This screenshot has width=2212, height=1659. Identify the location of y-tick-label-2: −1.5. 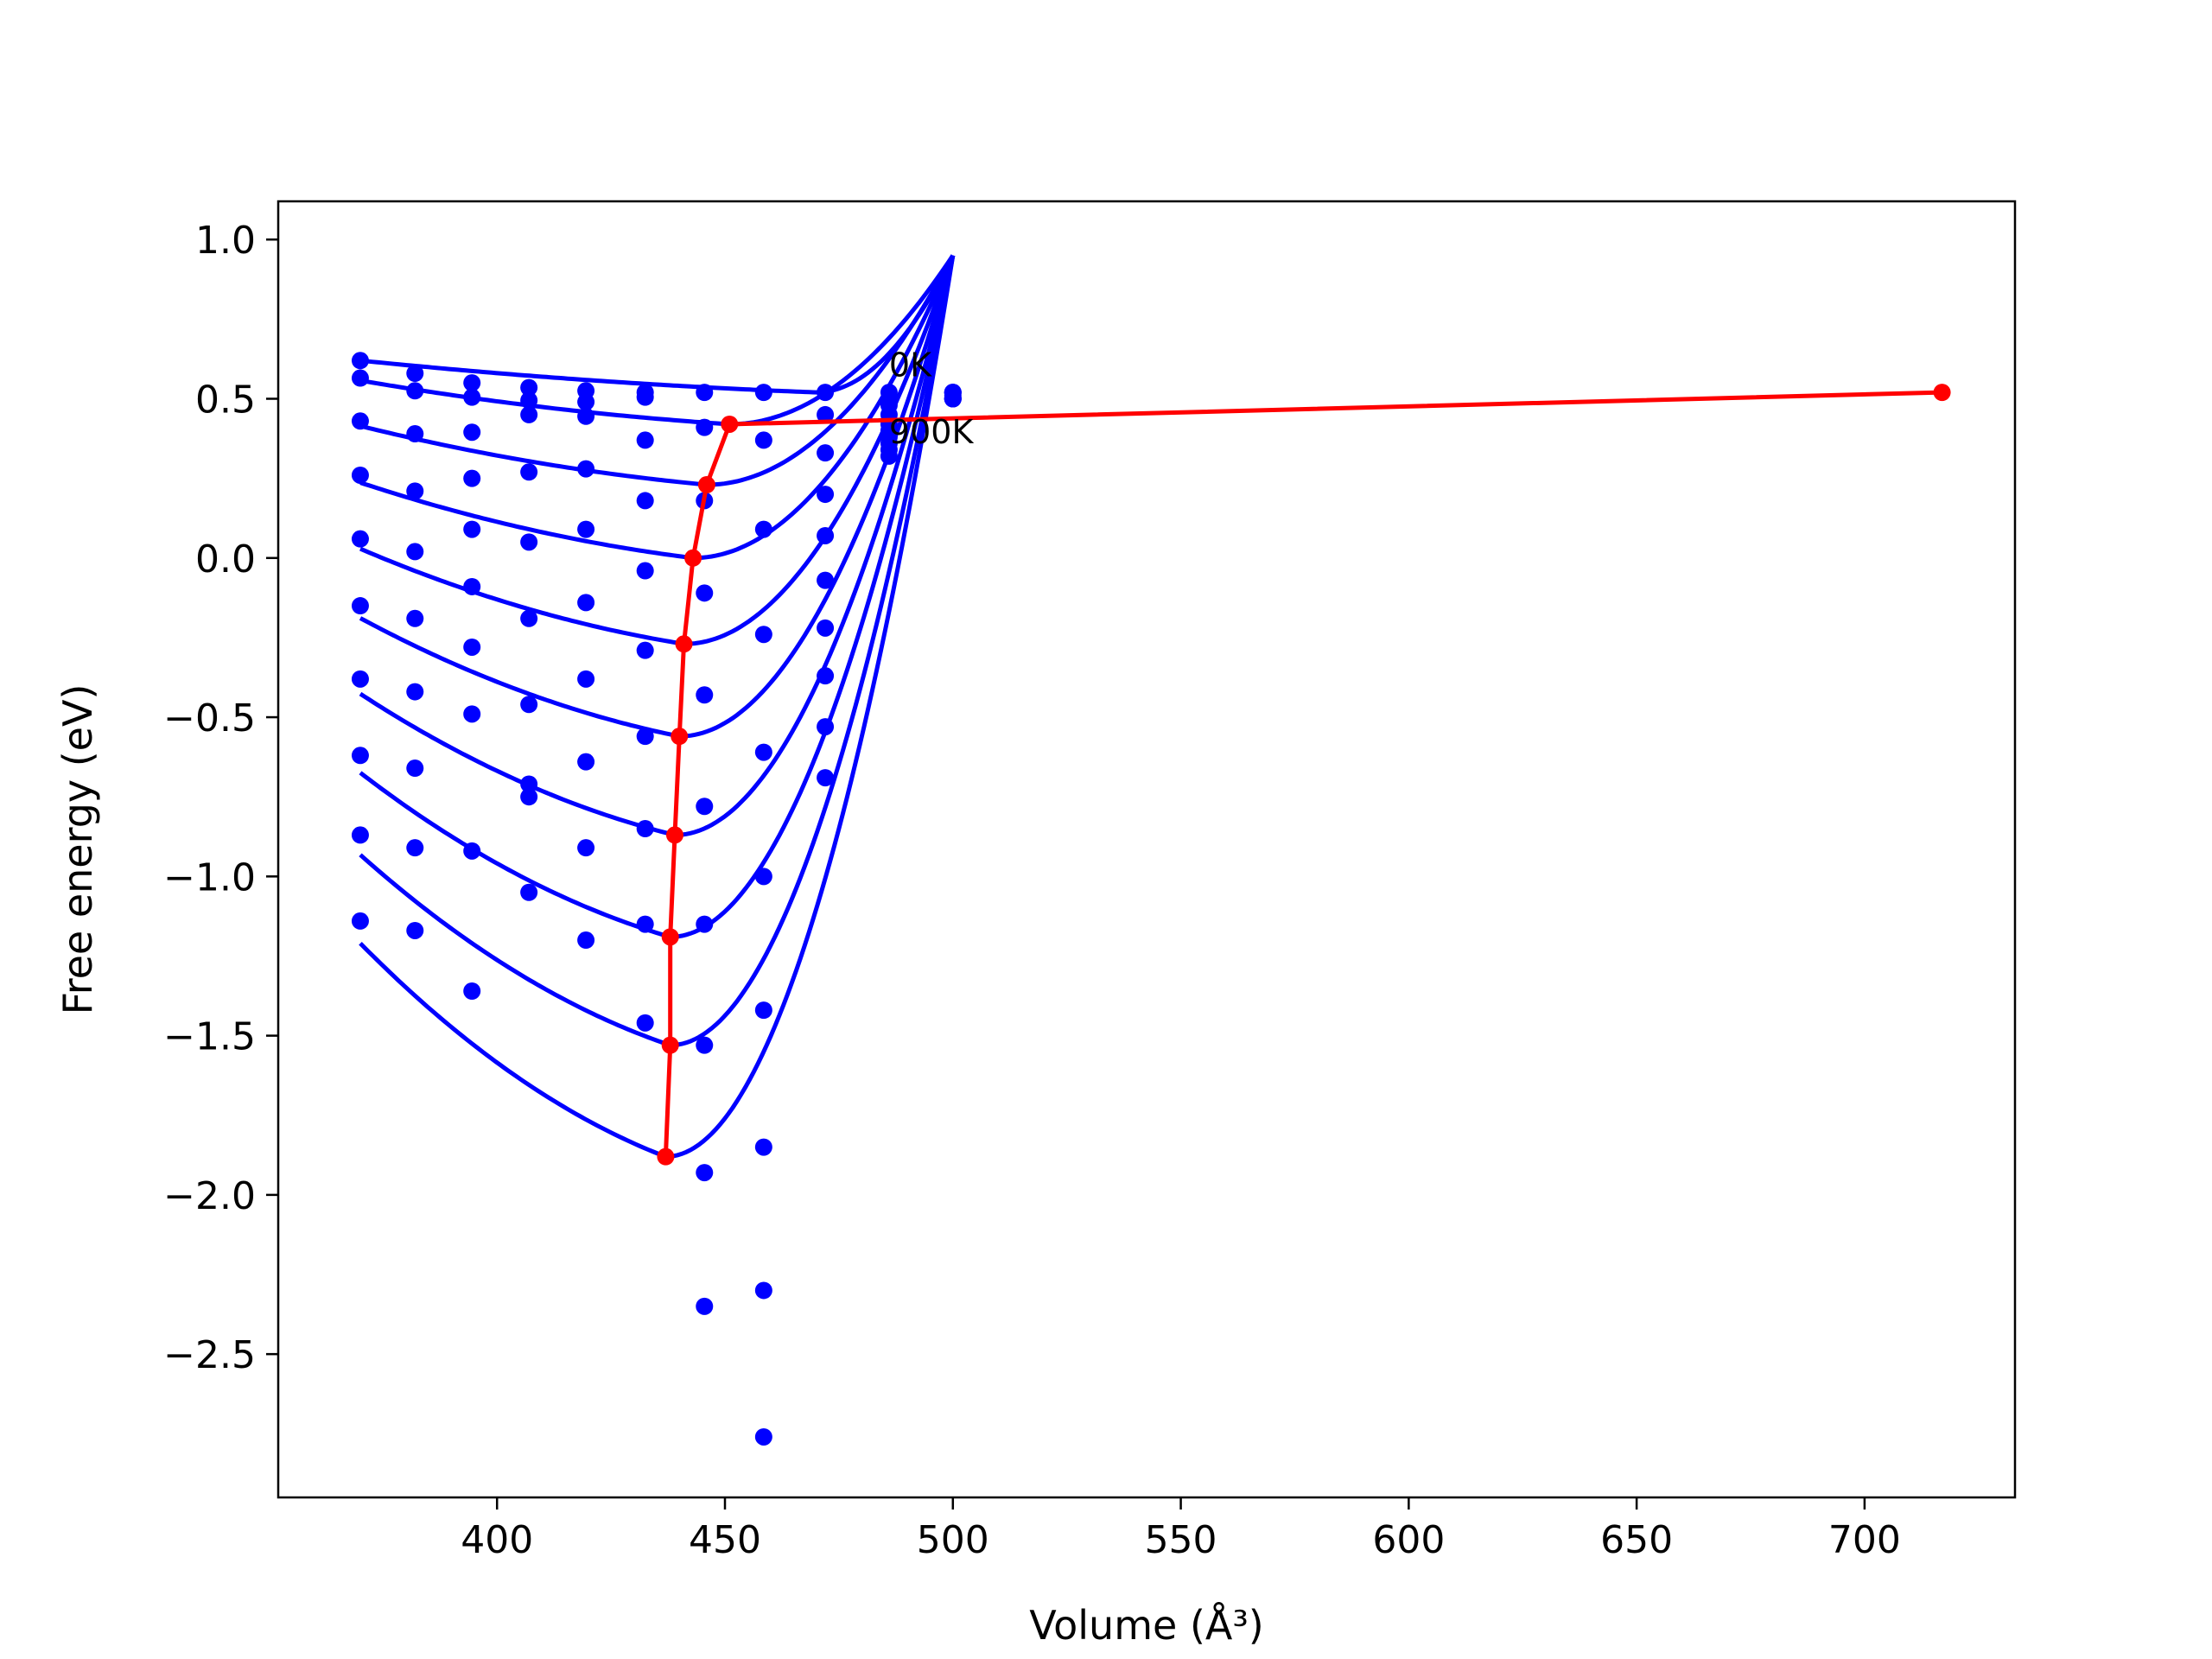
(209, 1037).